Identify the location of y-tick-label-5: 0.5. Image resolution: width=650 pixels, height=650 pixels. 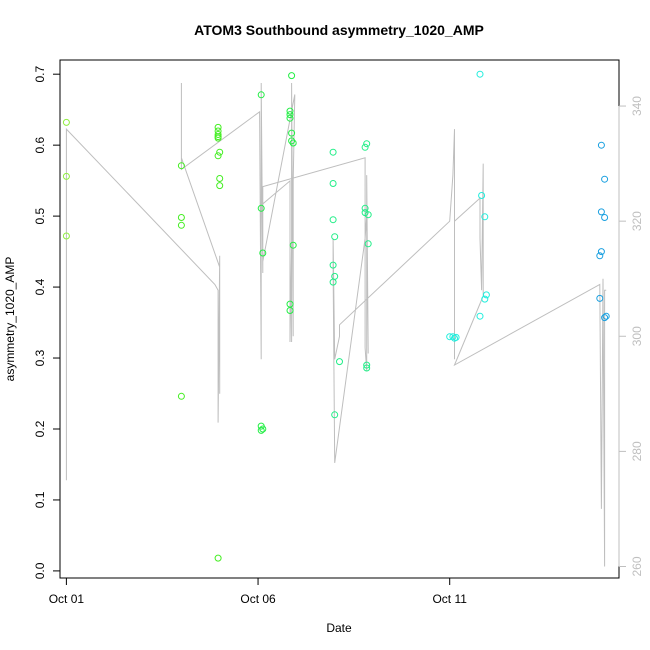
(40, 215).